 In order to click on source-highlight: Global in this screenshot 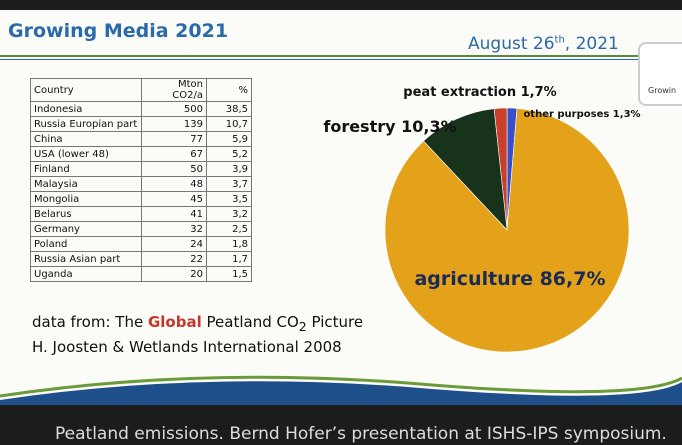, I will do `click(174, 322)`.